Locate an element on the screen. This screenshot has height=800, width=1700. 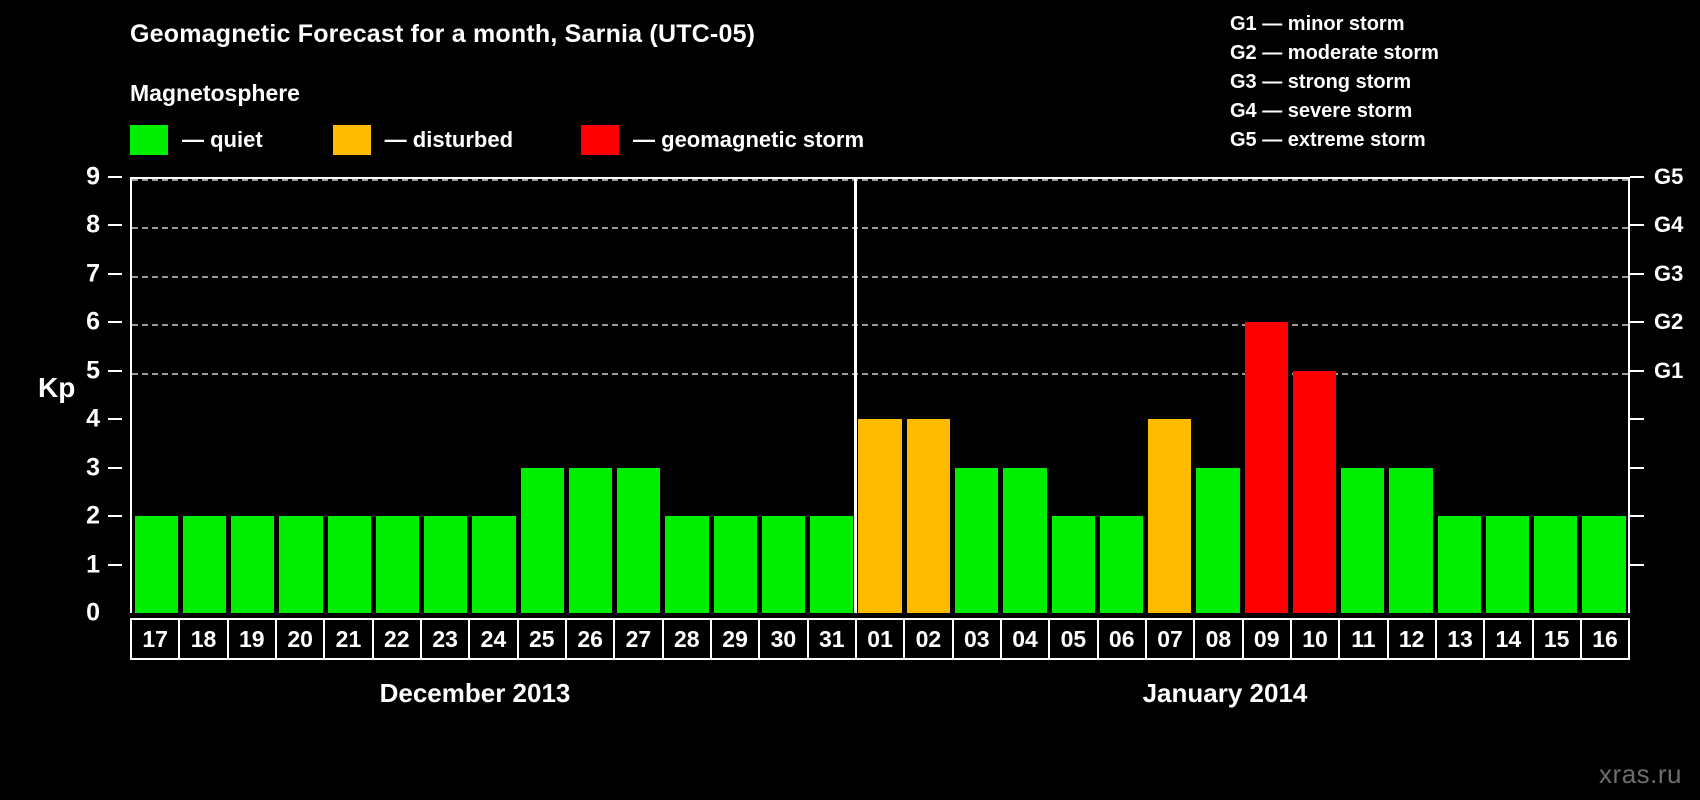
date-label-january-03: 03 is located at coordinates (976, 639).